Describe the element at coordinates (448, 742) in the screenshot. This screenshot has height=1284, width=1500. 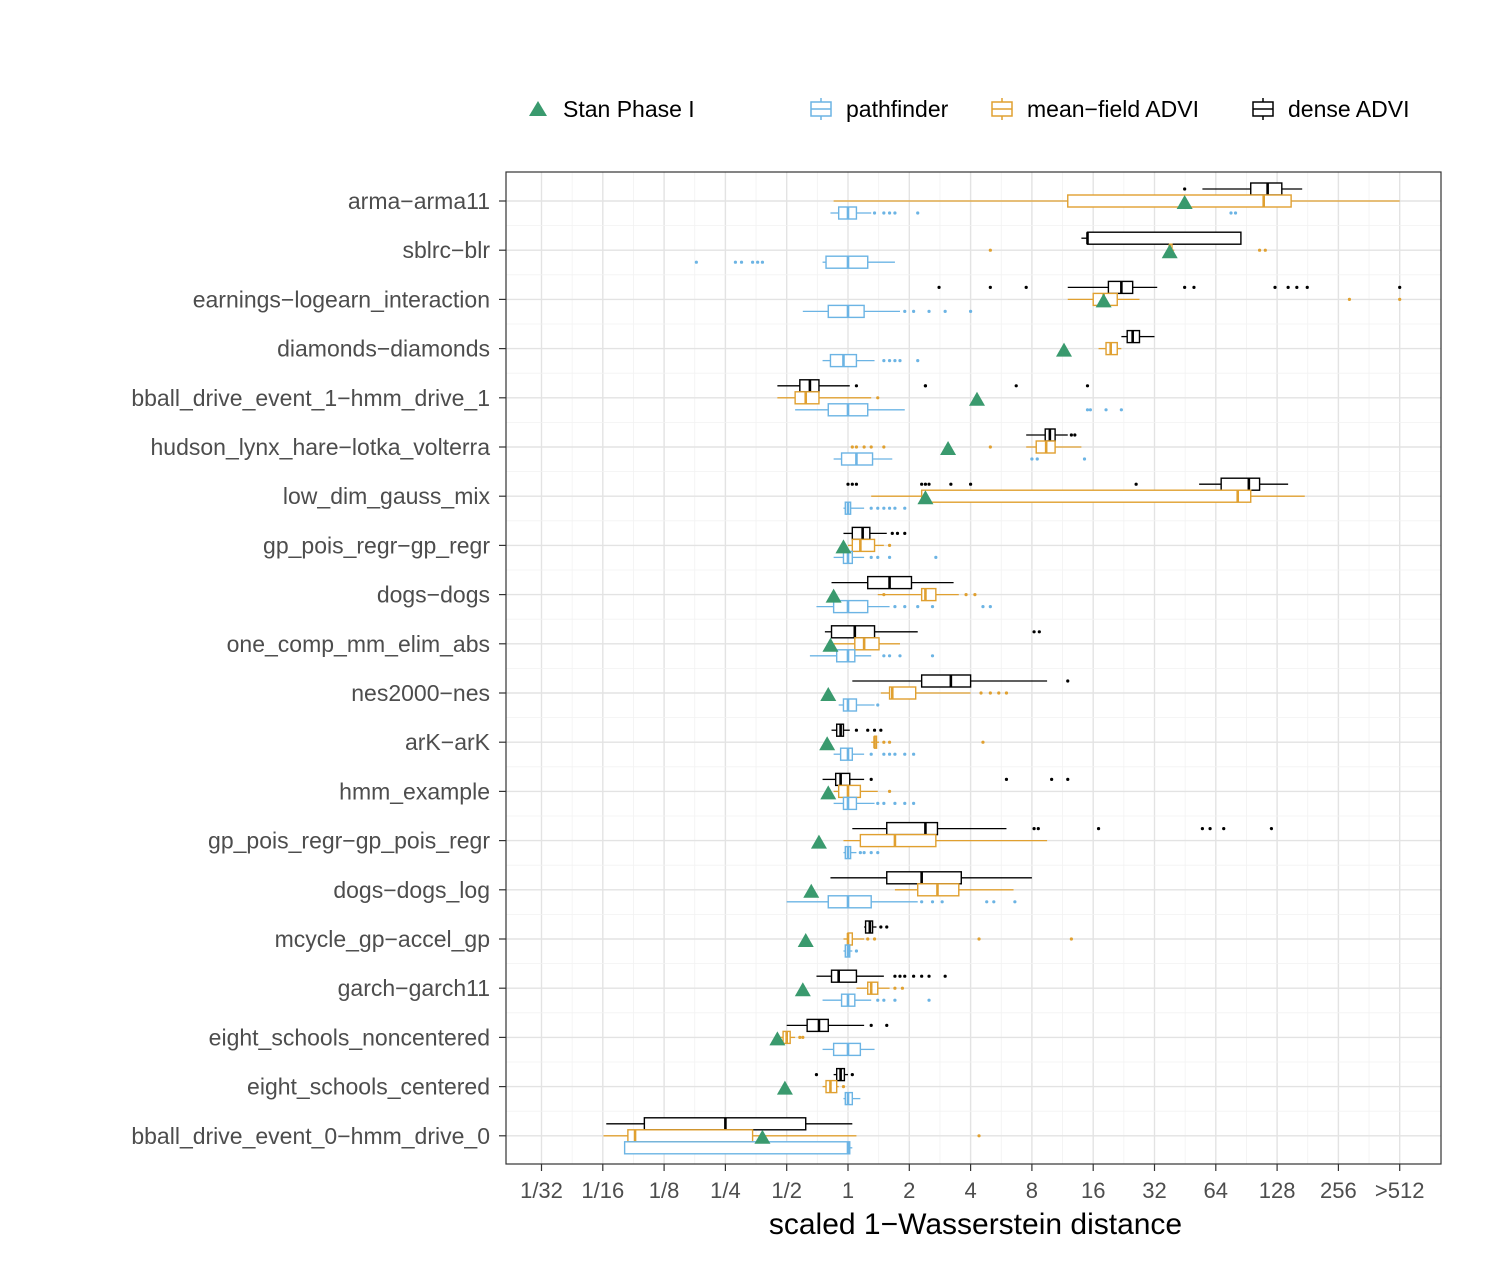
I see `y-tick-label: arK−arK` at that location.